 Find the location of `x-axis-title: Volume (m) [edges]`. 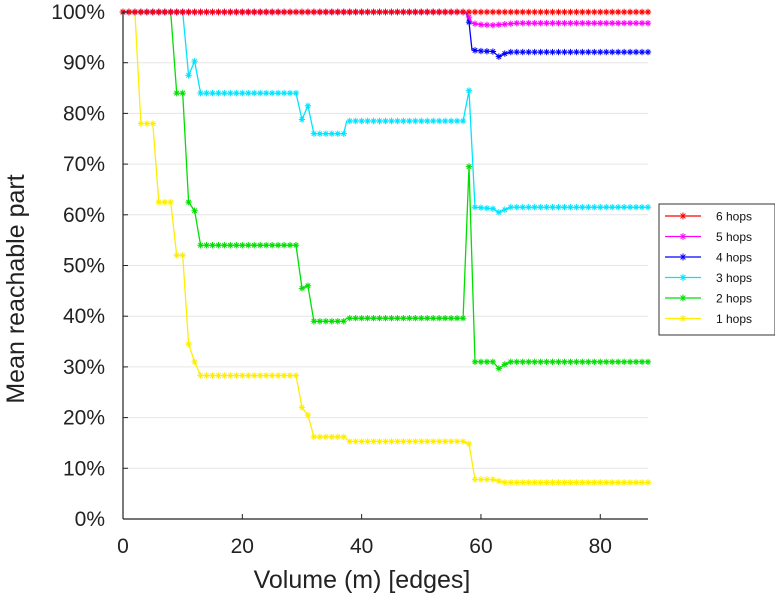

x-axis-title: Volume (m) [edges] is located at coordinates (362, 580).